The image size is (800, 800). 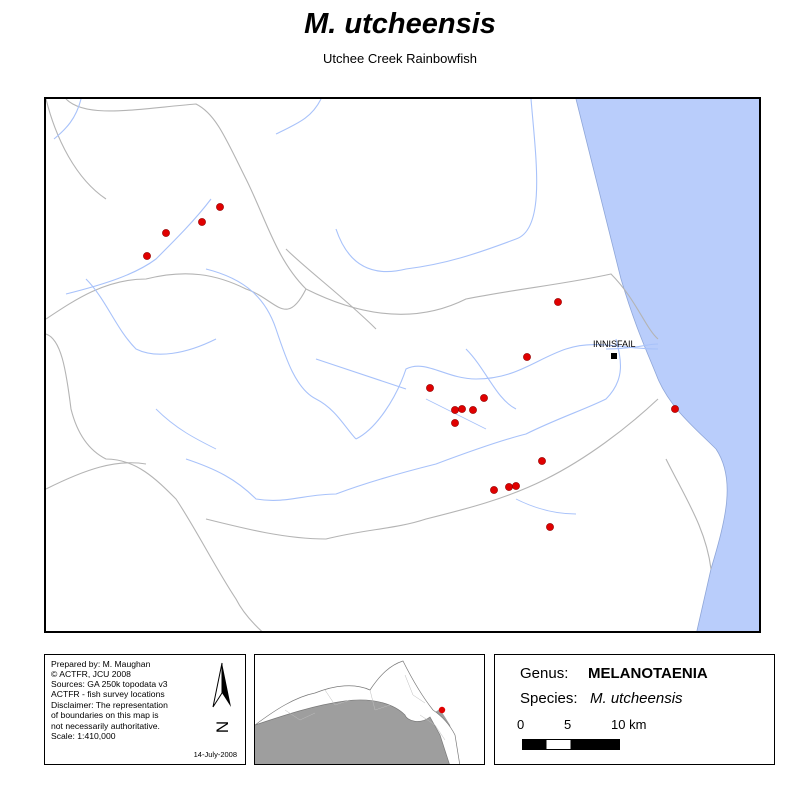 I want to click on scale-bar, so click(x=571, y=744).